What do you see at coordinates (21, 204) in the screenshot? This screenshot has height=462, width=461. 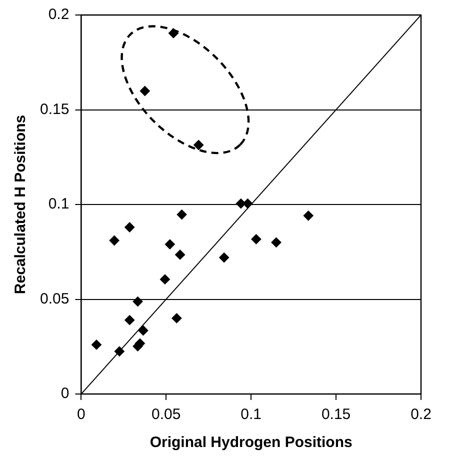 I see `y-axis-title: Recalculated H Positions` at bounding box center [21, 204].